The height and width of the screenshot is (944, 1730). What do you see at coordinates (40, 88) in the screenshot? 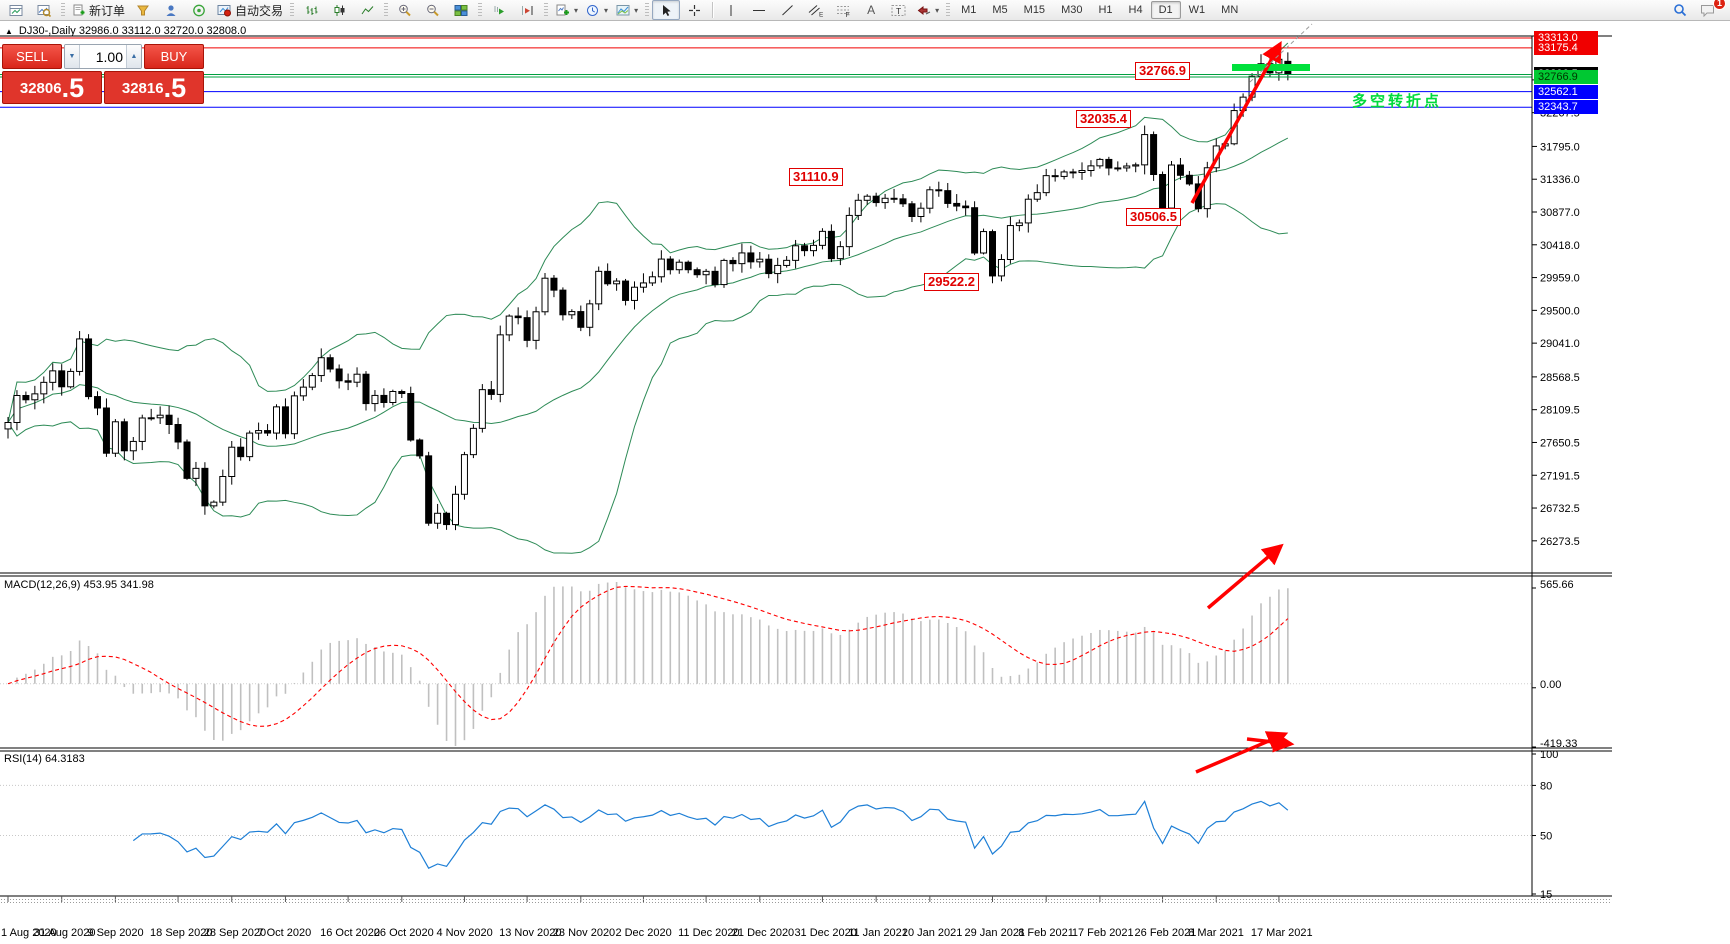
I see `sell-price-main: 32806` at bounding box center [40, 88].